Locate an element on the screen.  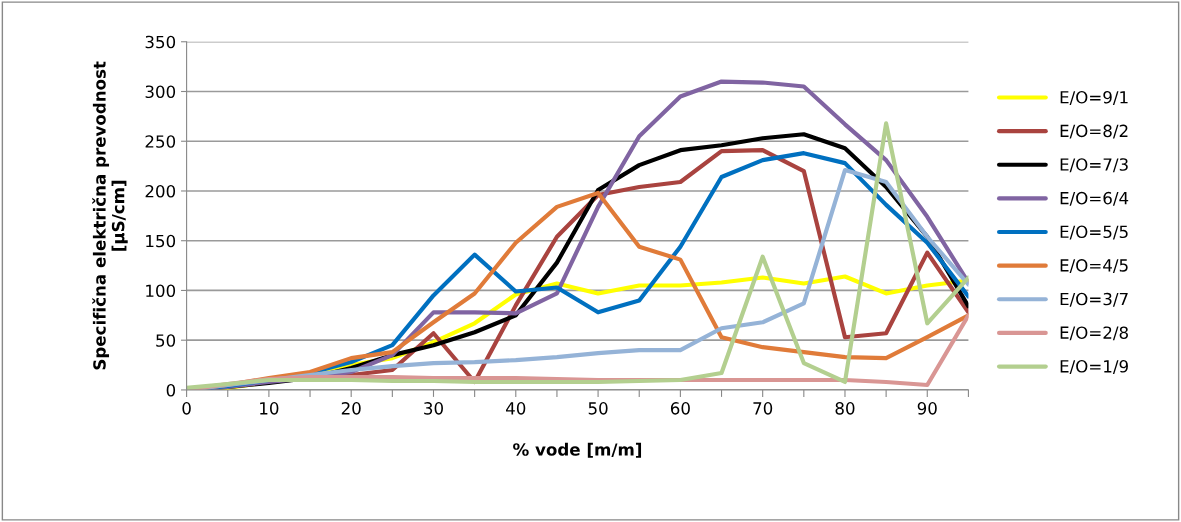
legend-label: E/O=1/9 is located at coordinates (1094, 367).